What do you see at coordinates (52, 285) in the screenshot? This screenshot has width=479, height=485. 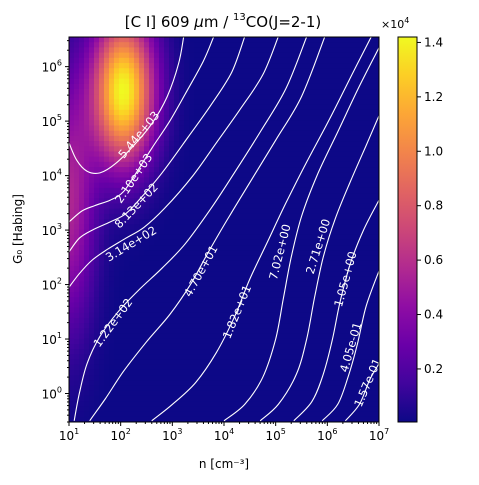 I see `y-tick-label: 102` at bounding box center [52, 285].